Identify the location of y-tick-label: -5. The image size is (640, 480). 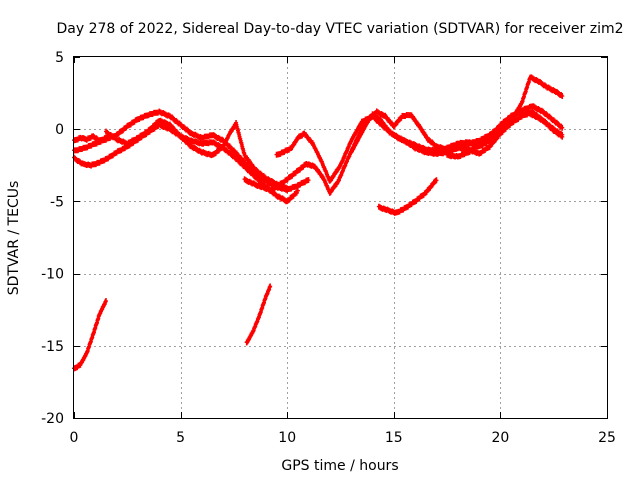
(57, 202).